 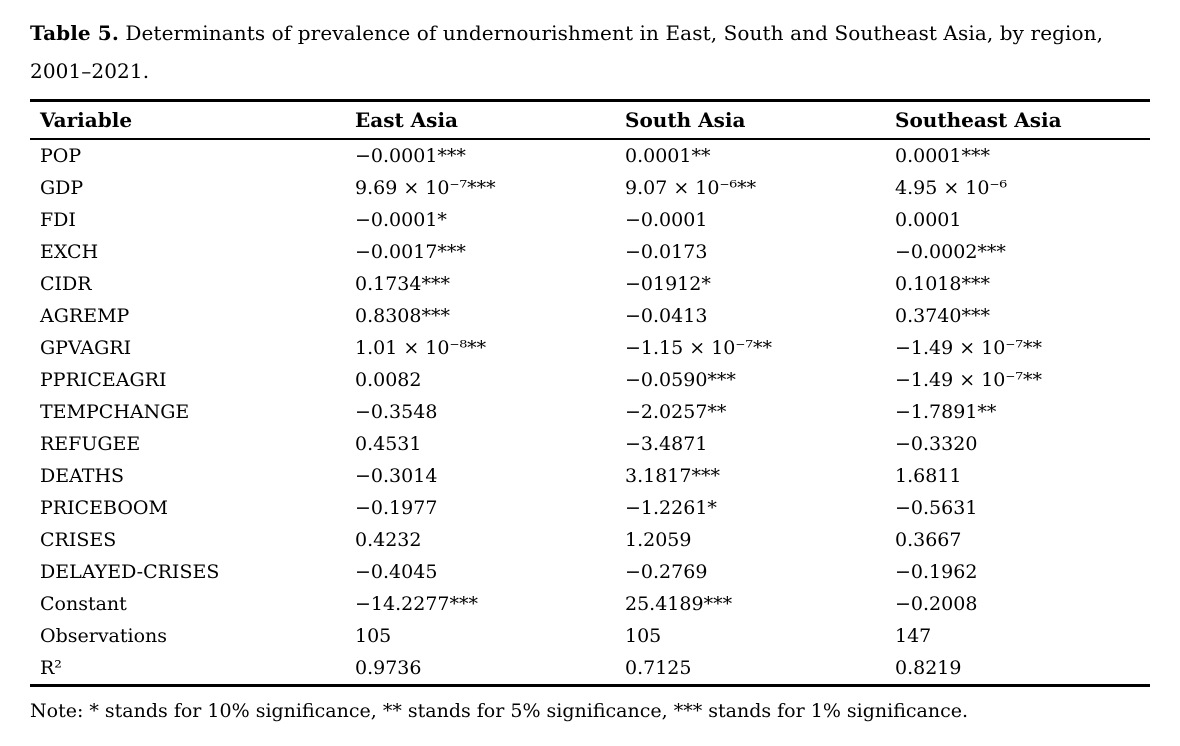 What do you see at coordinates (410, 252) in the screenshot?
I see `cell-east: −0.0017***` at bounding box center [410, 252].